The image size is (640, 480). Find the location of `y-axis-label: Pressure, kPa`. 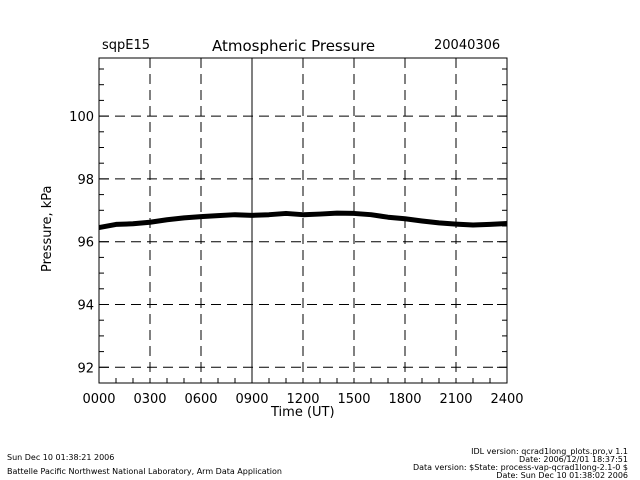

y-axis-label: Pressure, kPa is located at coordinates (47, 228).